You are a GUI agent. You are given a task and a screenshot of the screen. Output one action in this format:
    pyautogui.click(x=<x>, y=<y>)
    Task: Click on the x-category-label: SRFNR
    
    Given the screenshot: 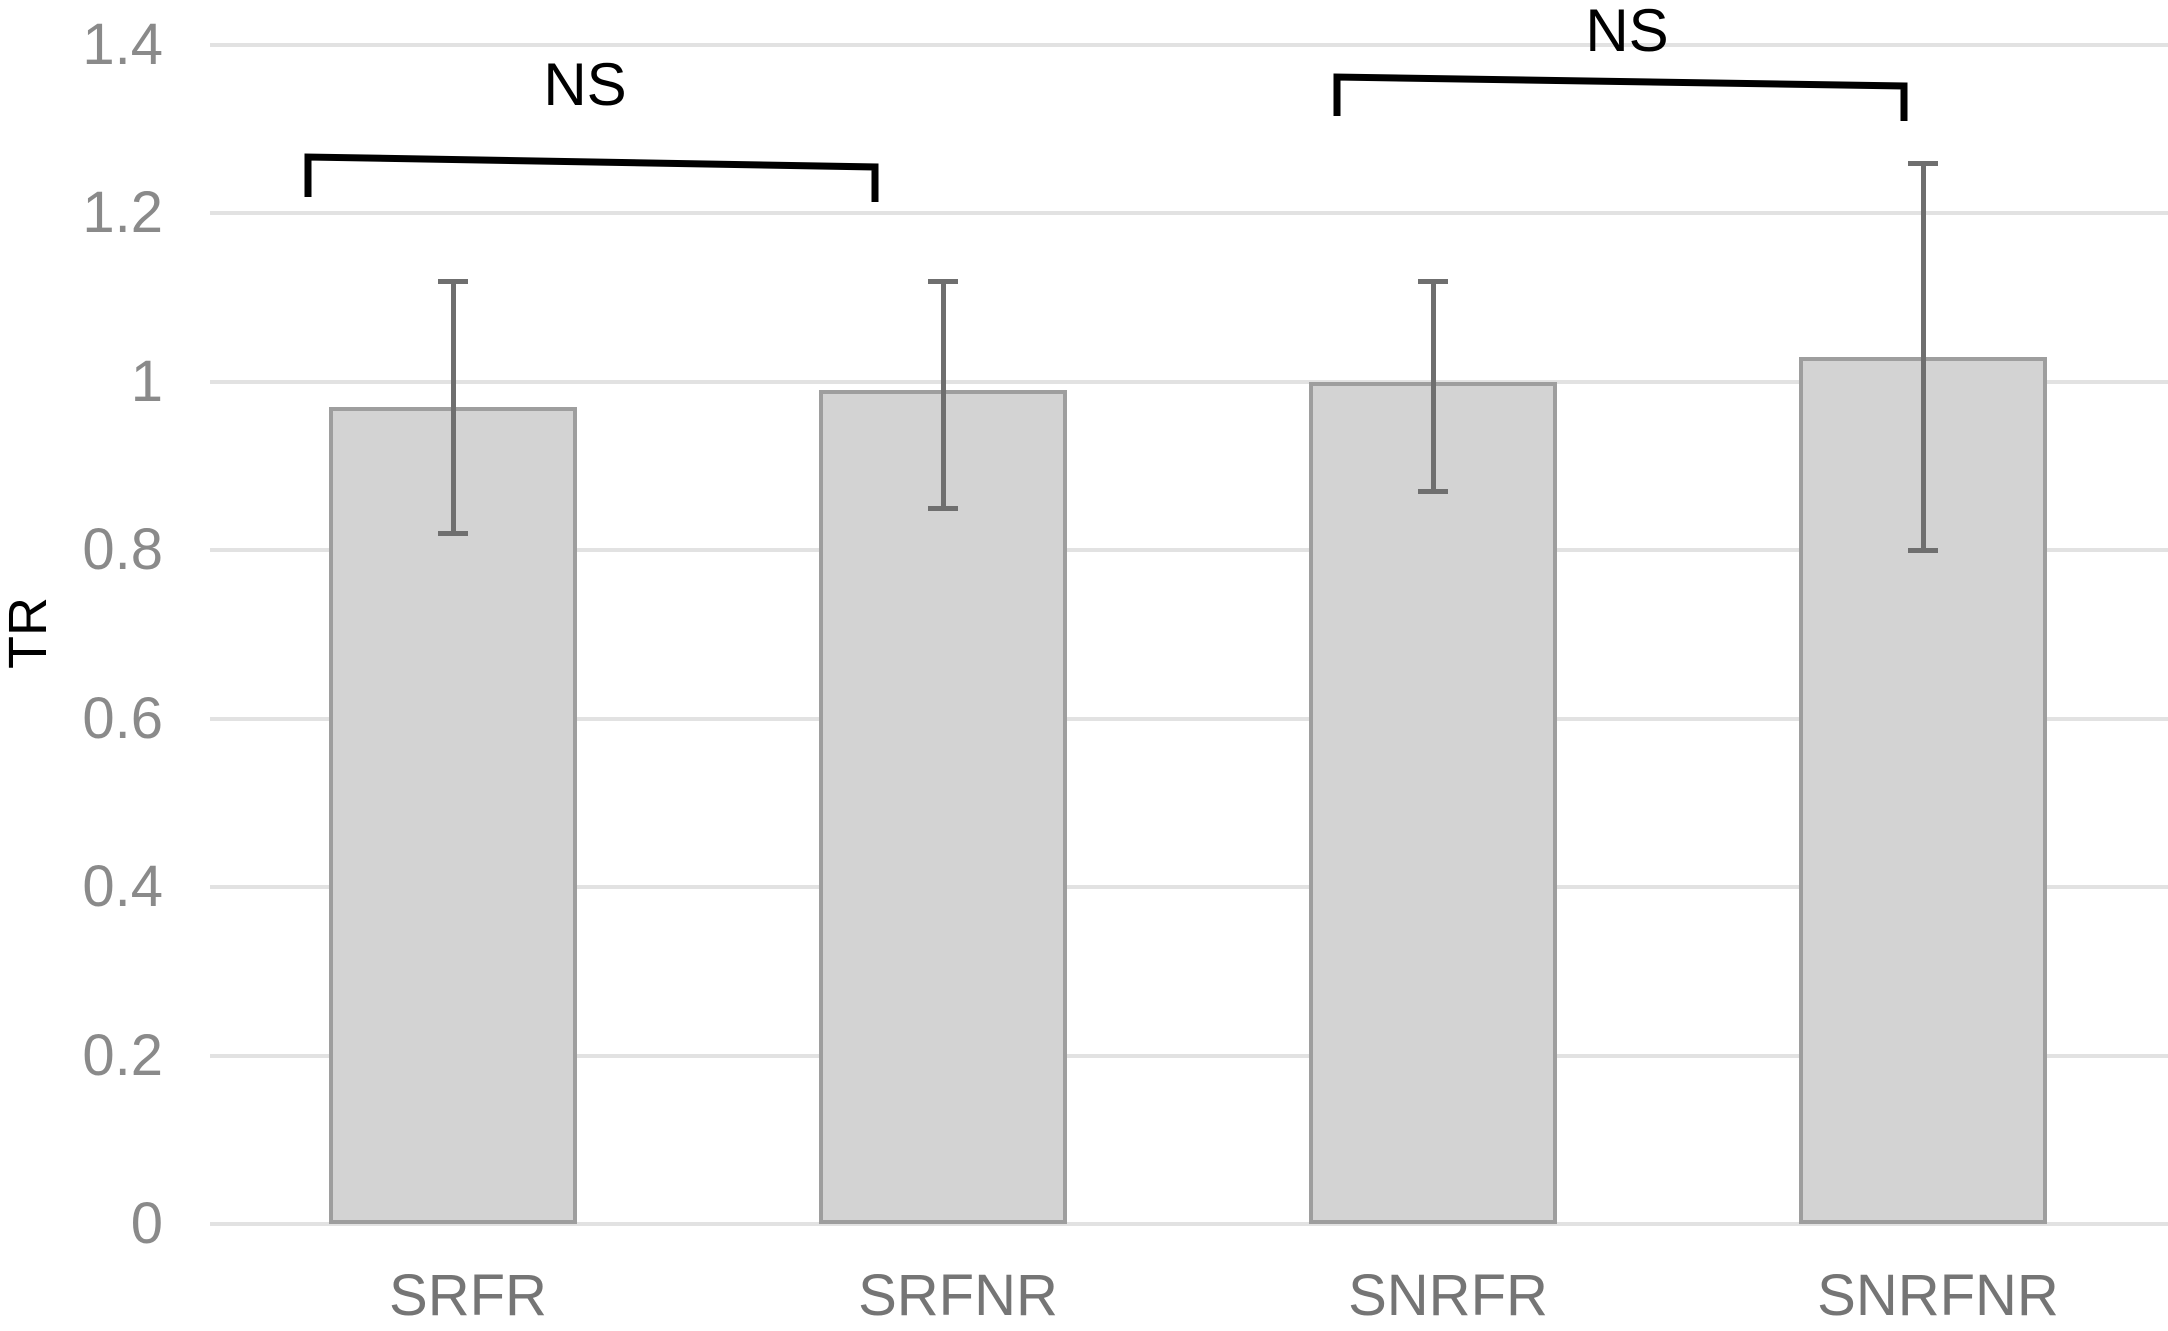 What is the action you would take?
    pyautogui.click(x=958, y=1295)
    